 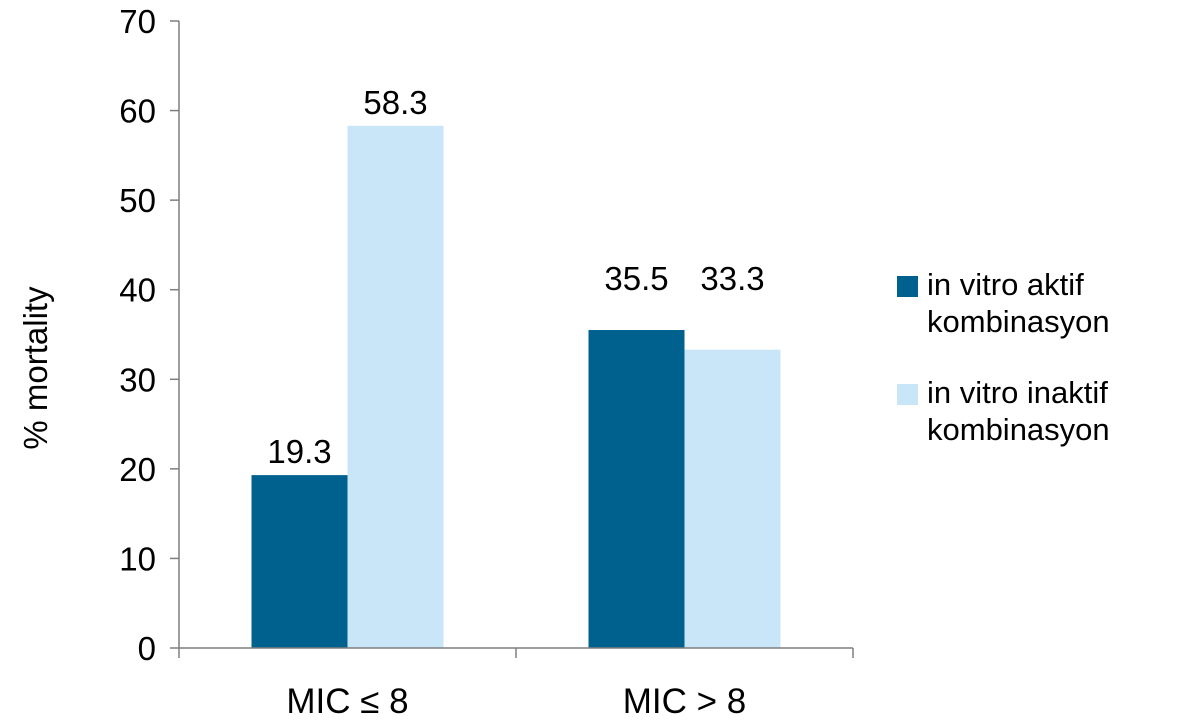 I want to click on y-tick-label: 20, so click(x=137, y=469).